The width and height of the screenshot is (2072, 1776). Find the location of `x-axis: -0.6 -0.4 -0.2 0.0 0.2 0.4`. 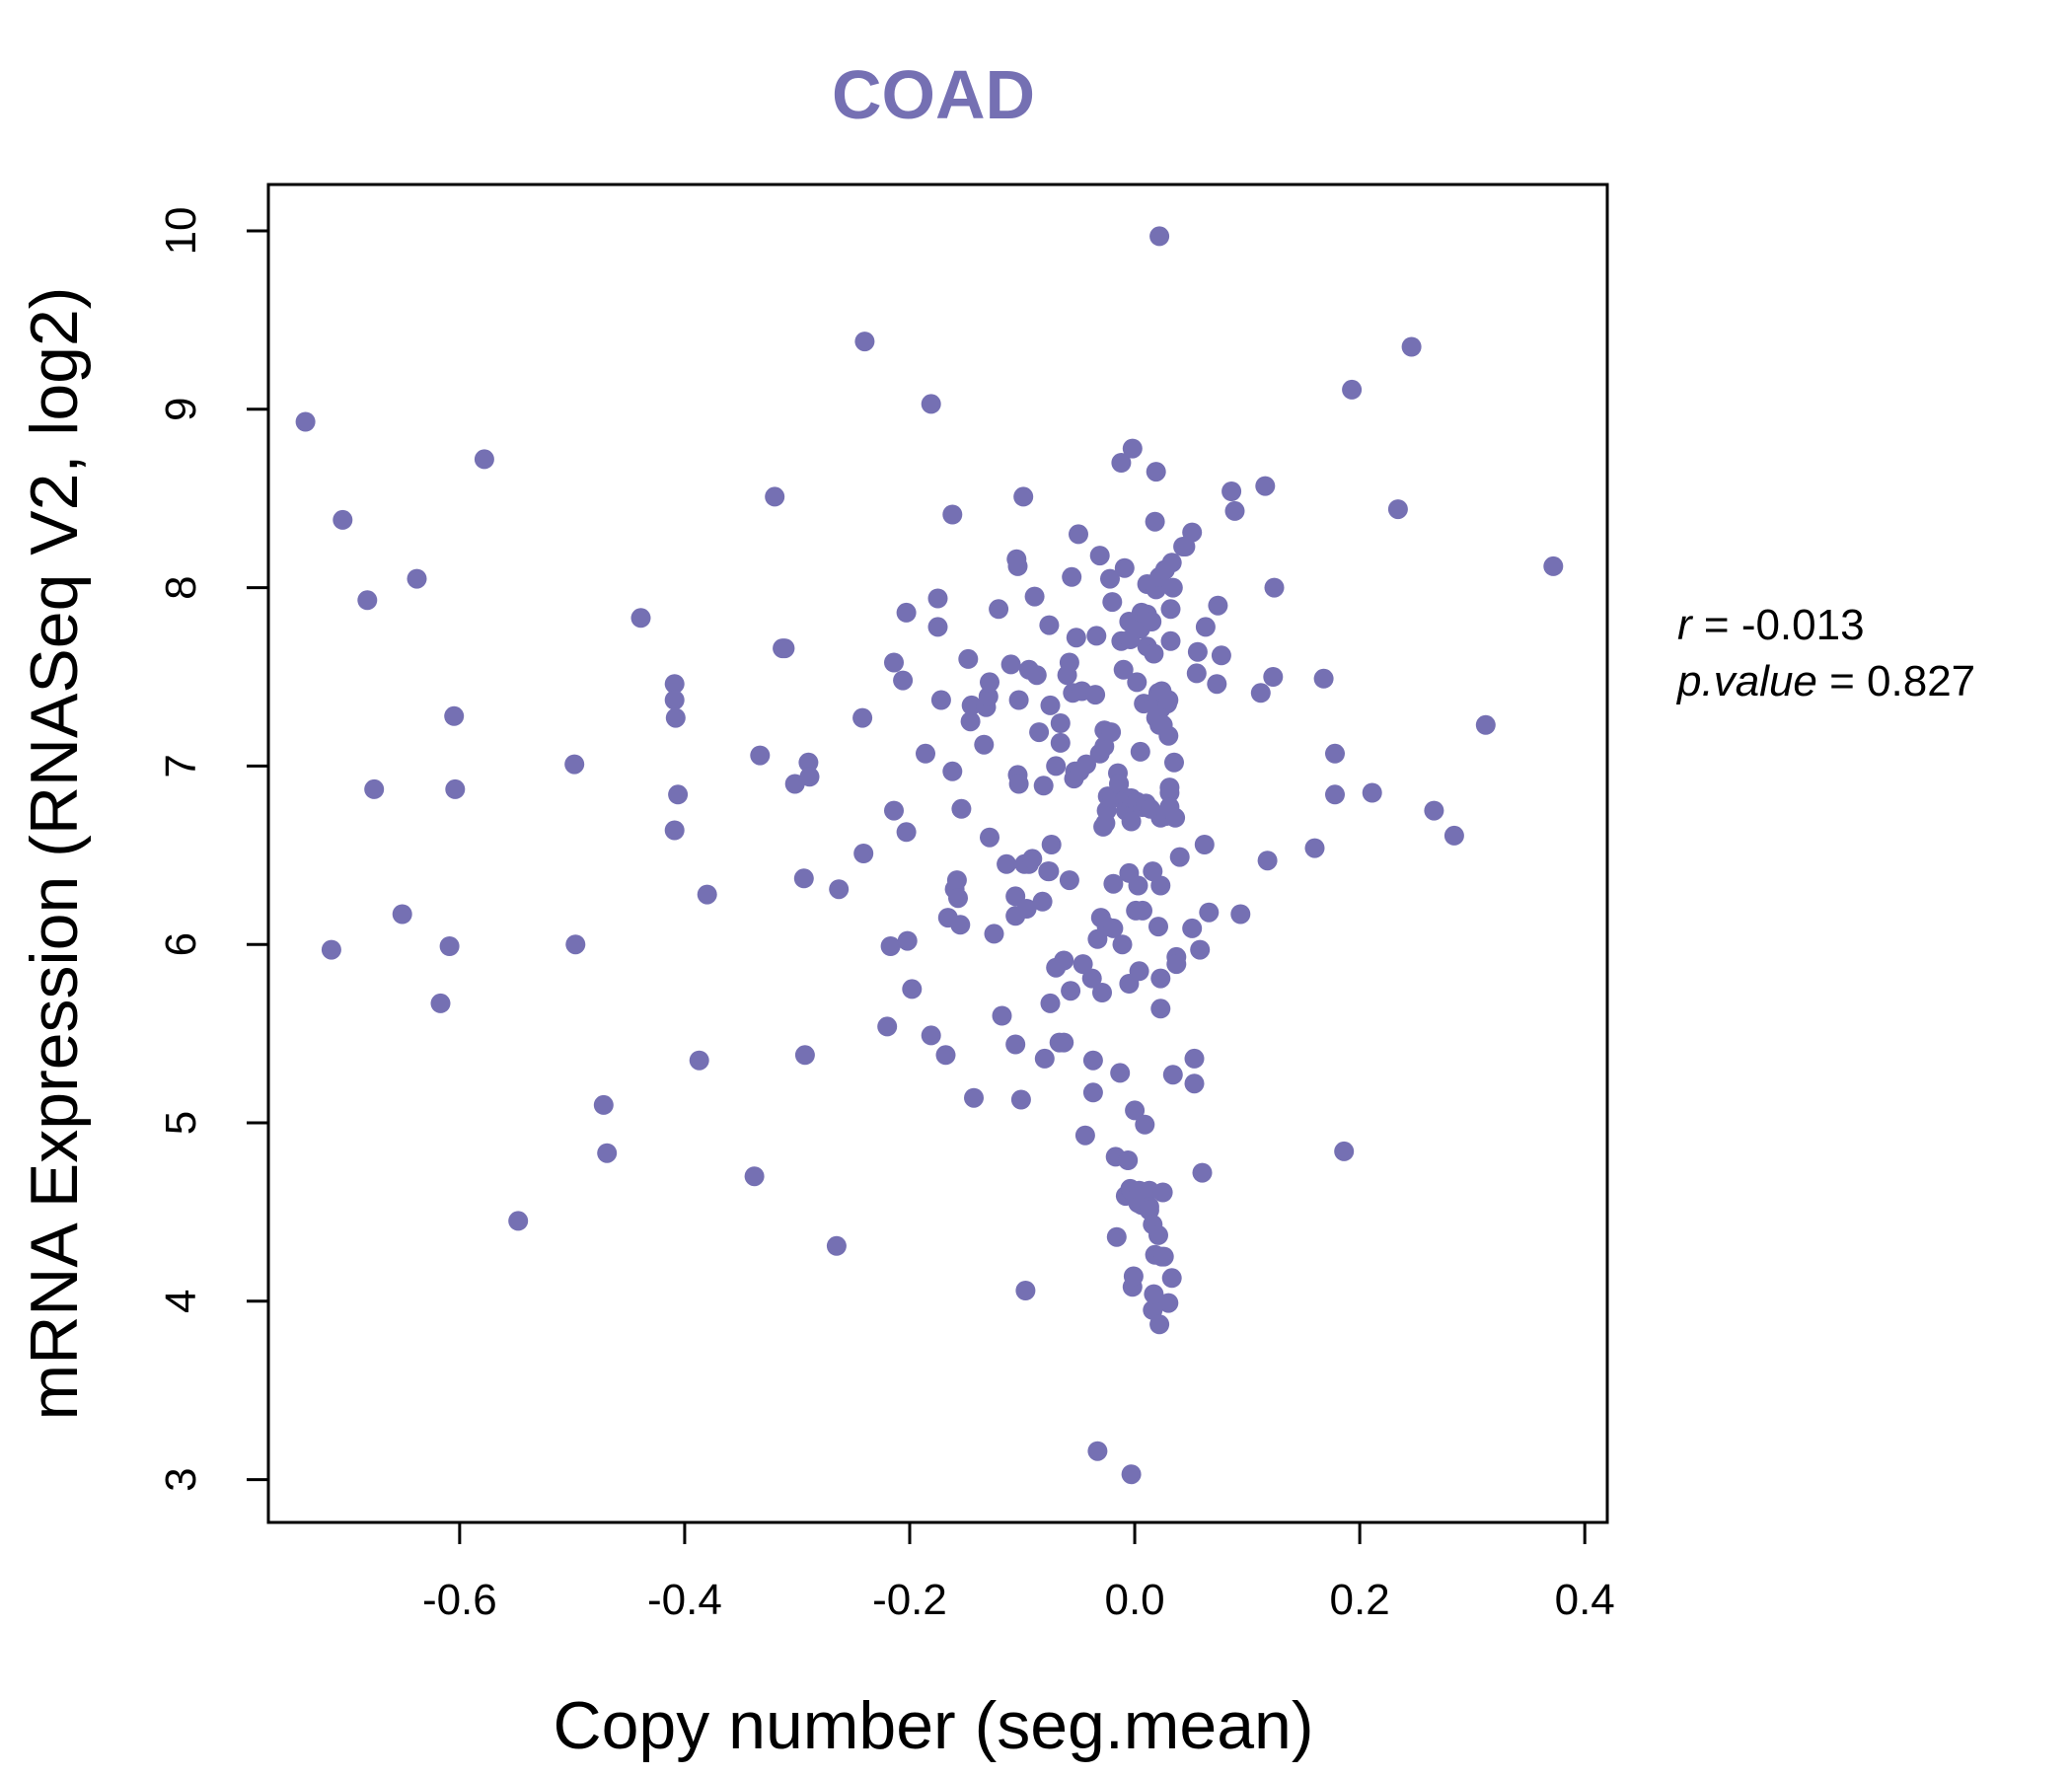

x-axis: -0.6 -0.4 -0.2 0.0 0.2 0.4 is located at coordinates (1018, 1572).